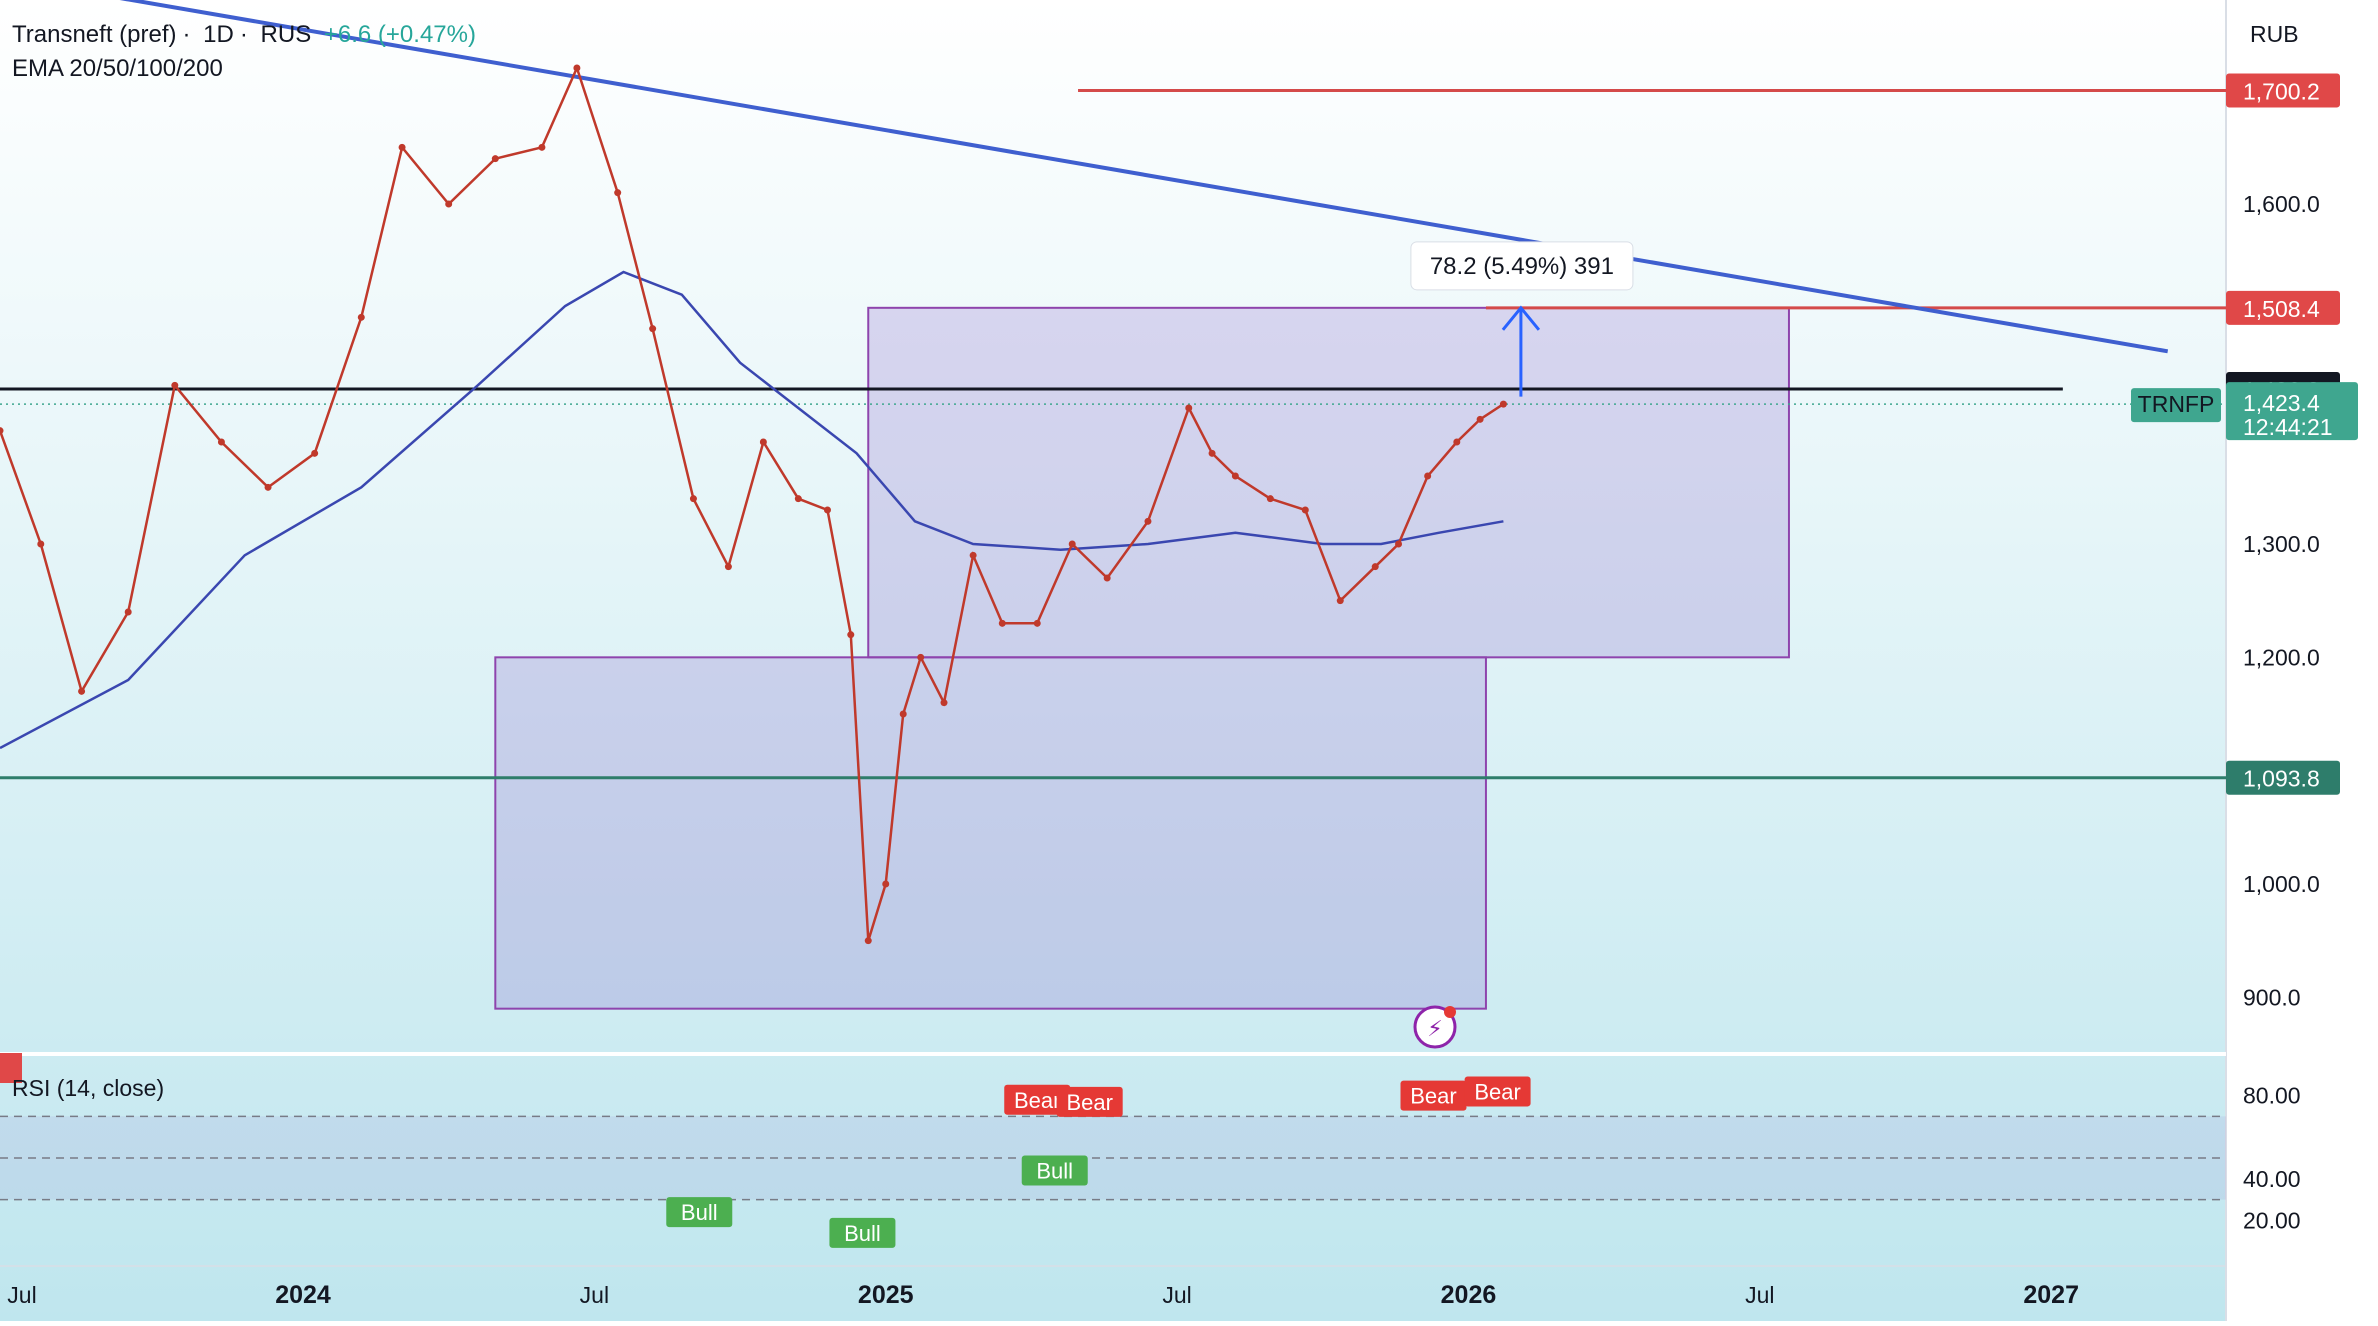  Describe the element at coordinates (2281, 884) in the screenshot. I see `price-tick: 1,000.0` at that location.